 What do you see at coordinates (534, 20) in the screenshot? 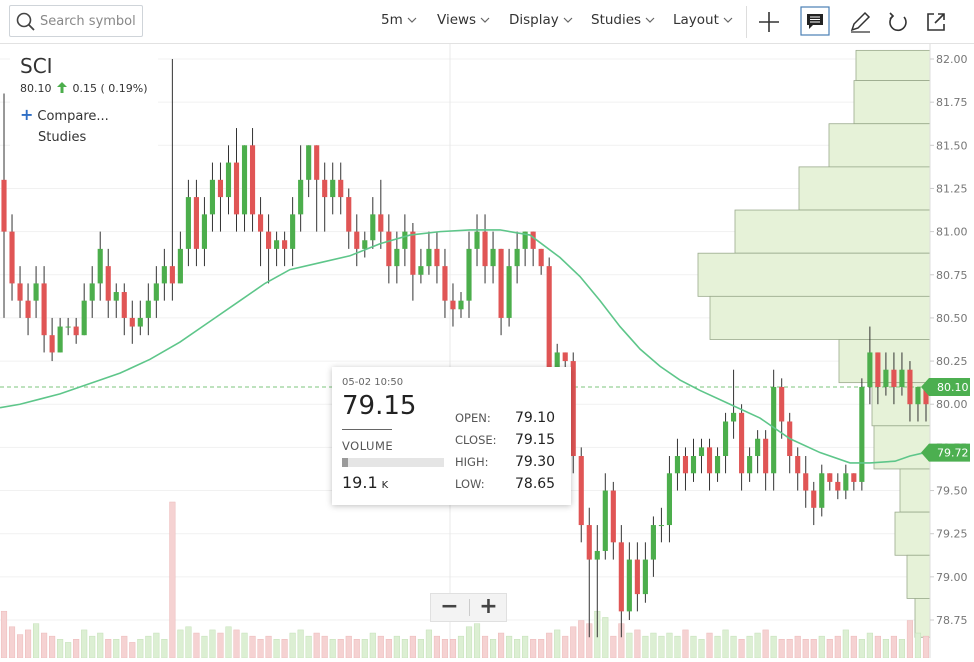
I see `display-label: Display` at bounding box center [534, 20].